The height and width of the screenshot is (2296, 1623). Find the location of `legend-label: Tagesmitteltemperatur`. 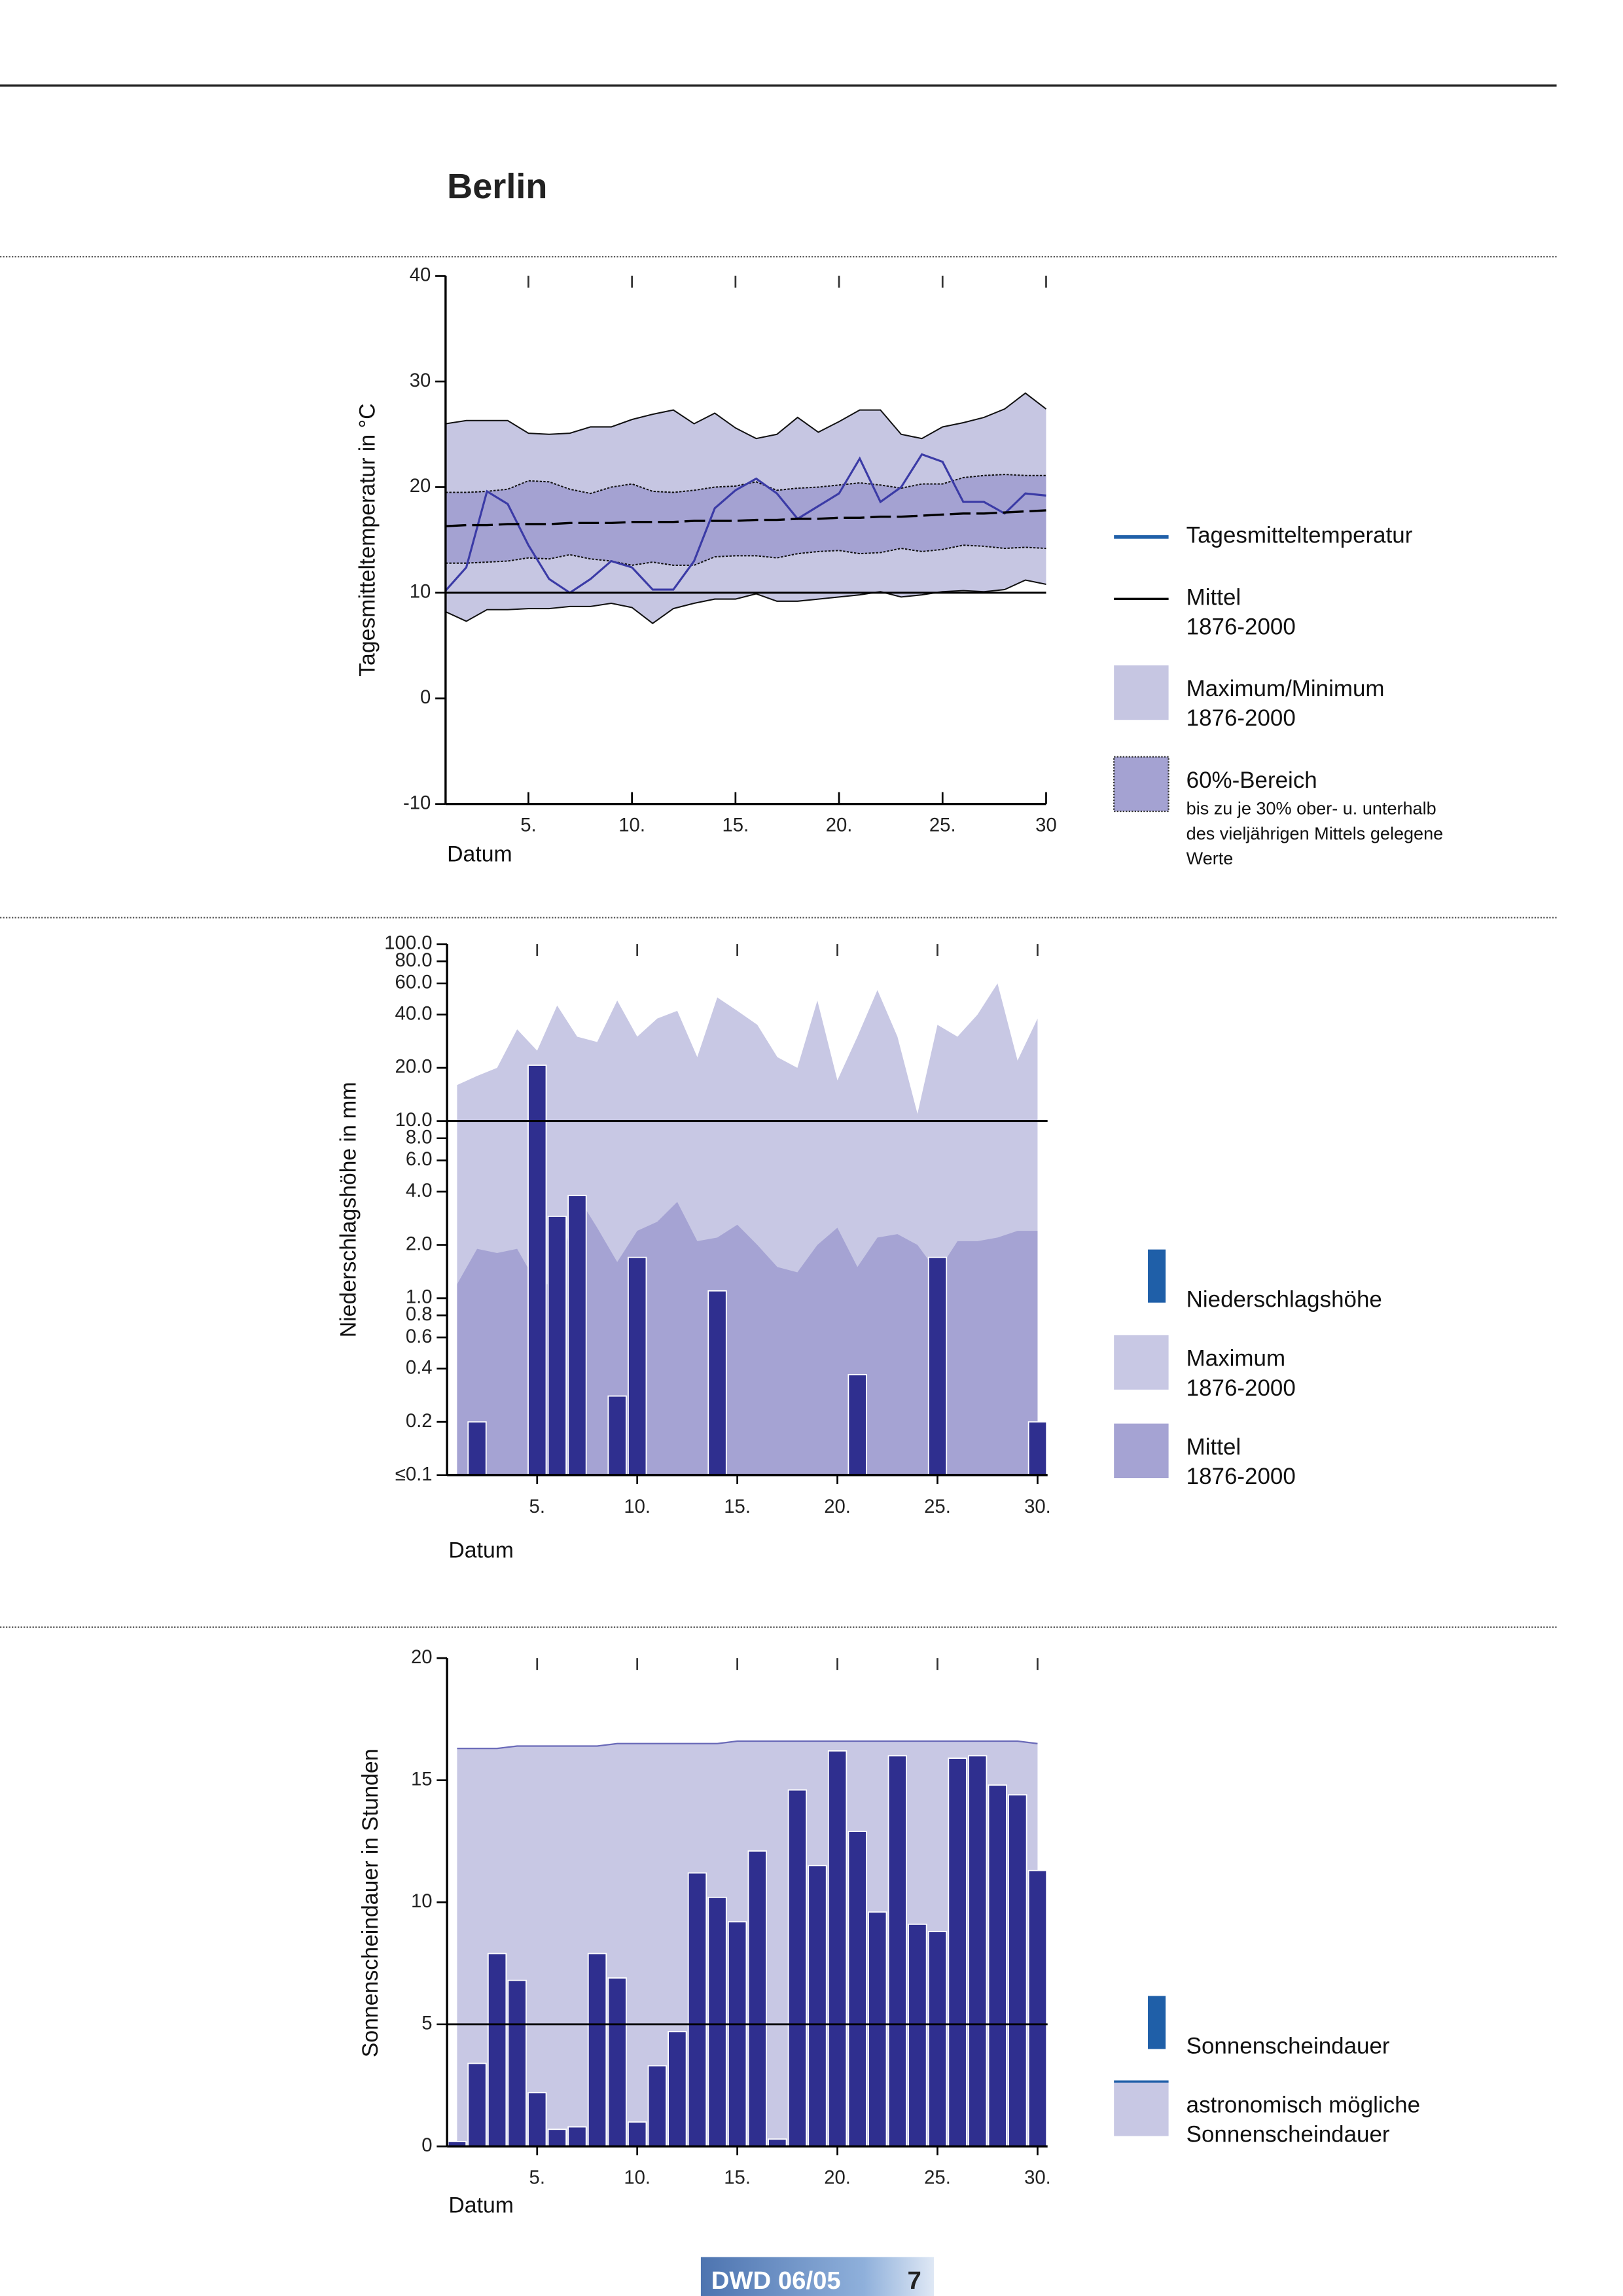

legend-label: Tagesmitteltemperatur is located at coordinates (1299, 536).